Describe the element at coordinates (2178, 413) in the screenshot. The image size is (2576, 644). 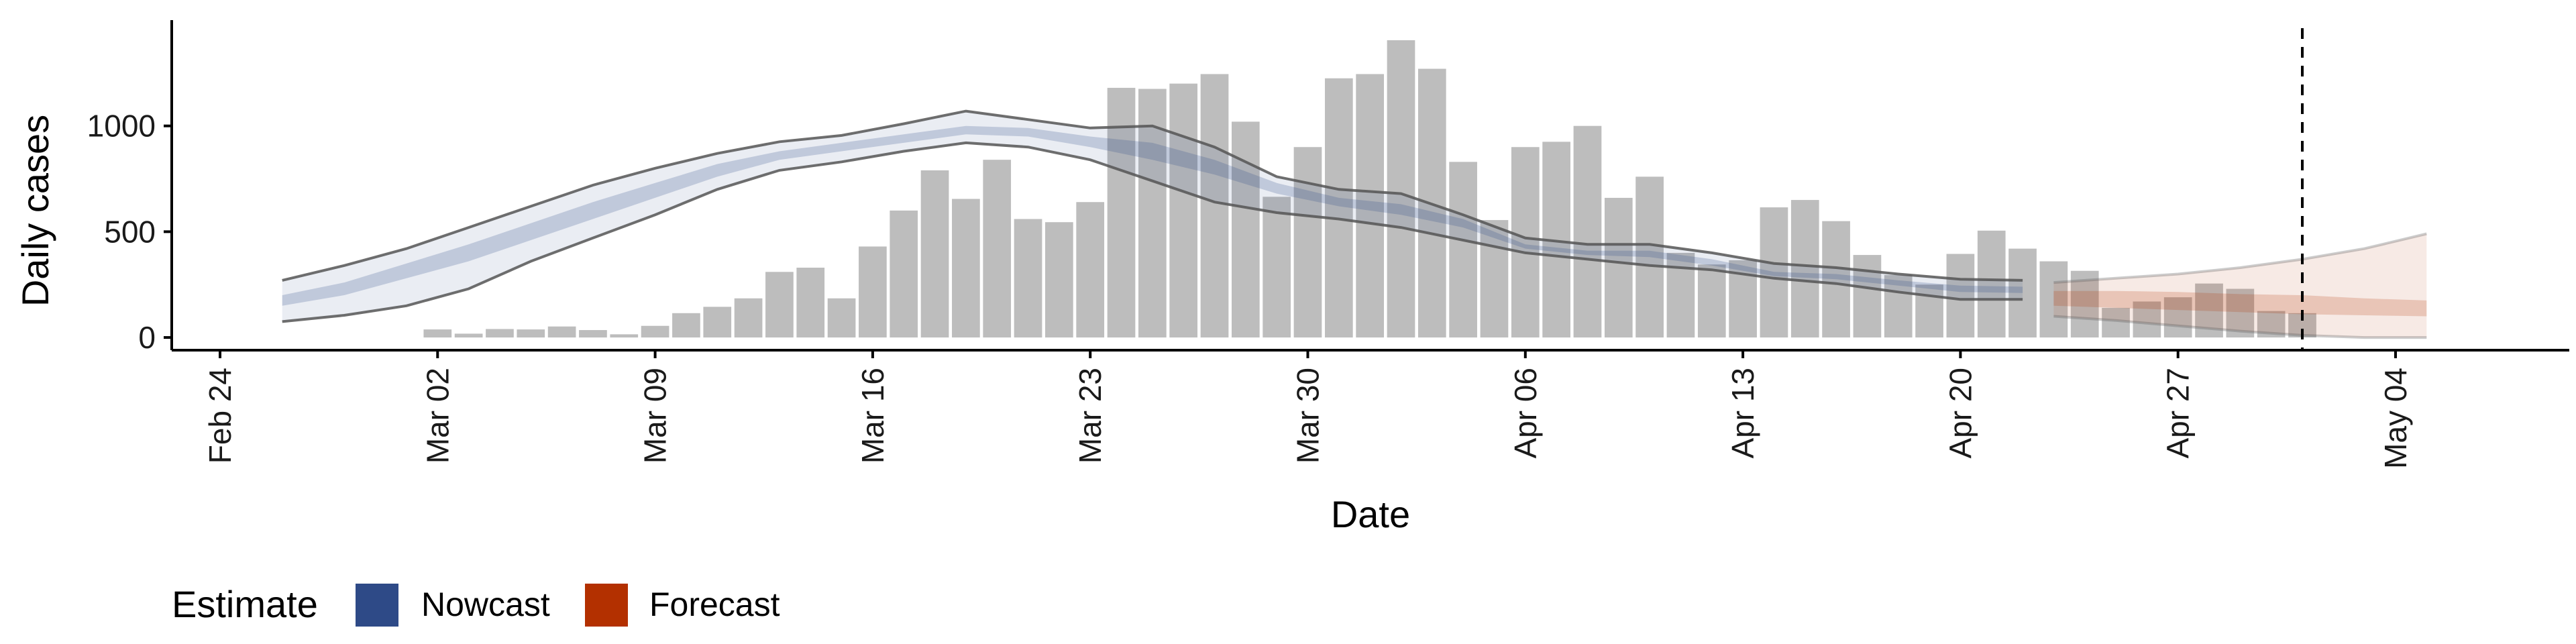
I see `x-tick-label: Apr 27` at that location.